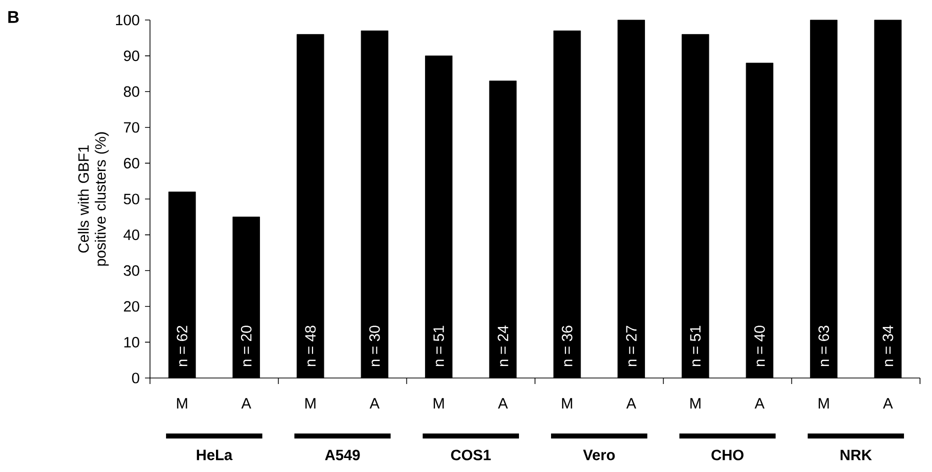 This screenshot has width=932, height=472. I want to click on y-tick-label: 70, so click(132, 127).